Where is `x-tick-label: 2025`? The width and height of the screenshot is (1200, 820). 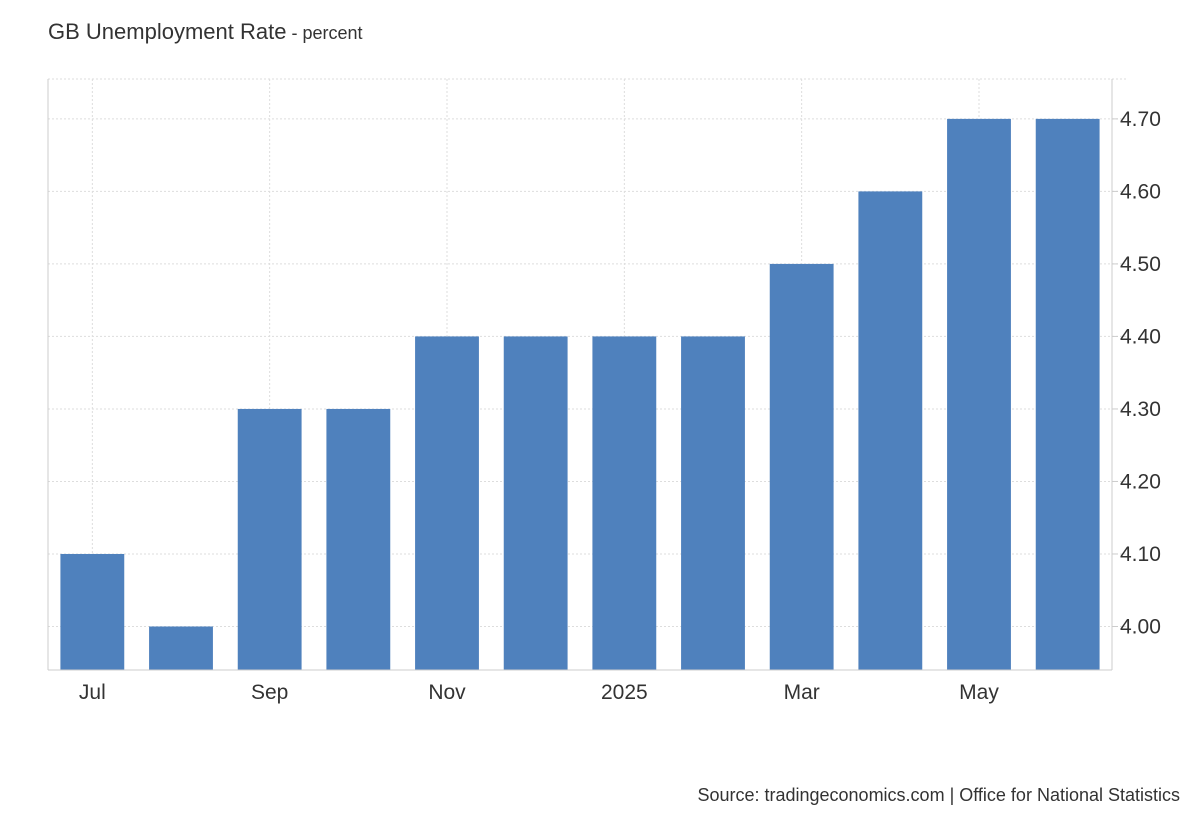 x-tick-label: 2025 is located at coordinates (624, 692).